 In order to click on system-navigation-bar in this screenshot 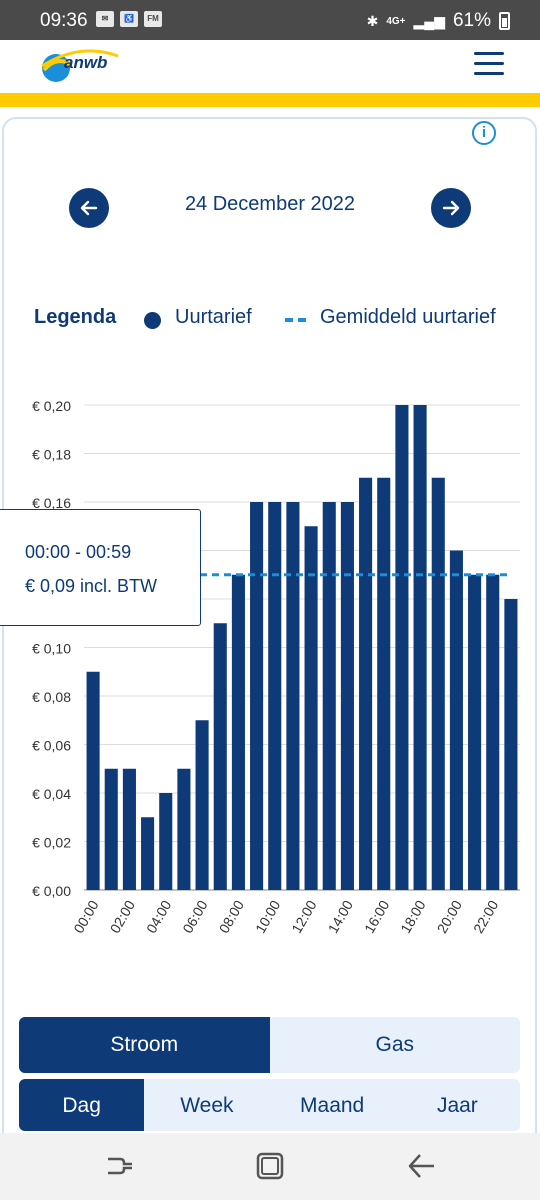, I will do `click(270, 1166)`.